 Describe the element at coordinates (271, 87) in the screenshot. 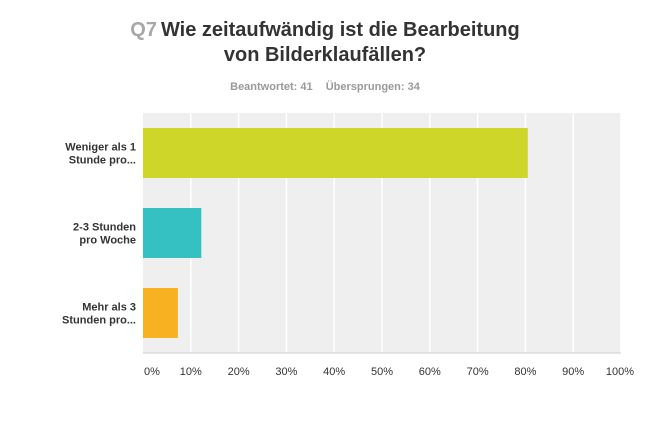

I see `answered-count: Beantwortet: 41` at that location.